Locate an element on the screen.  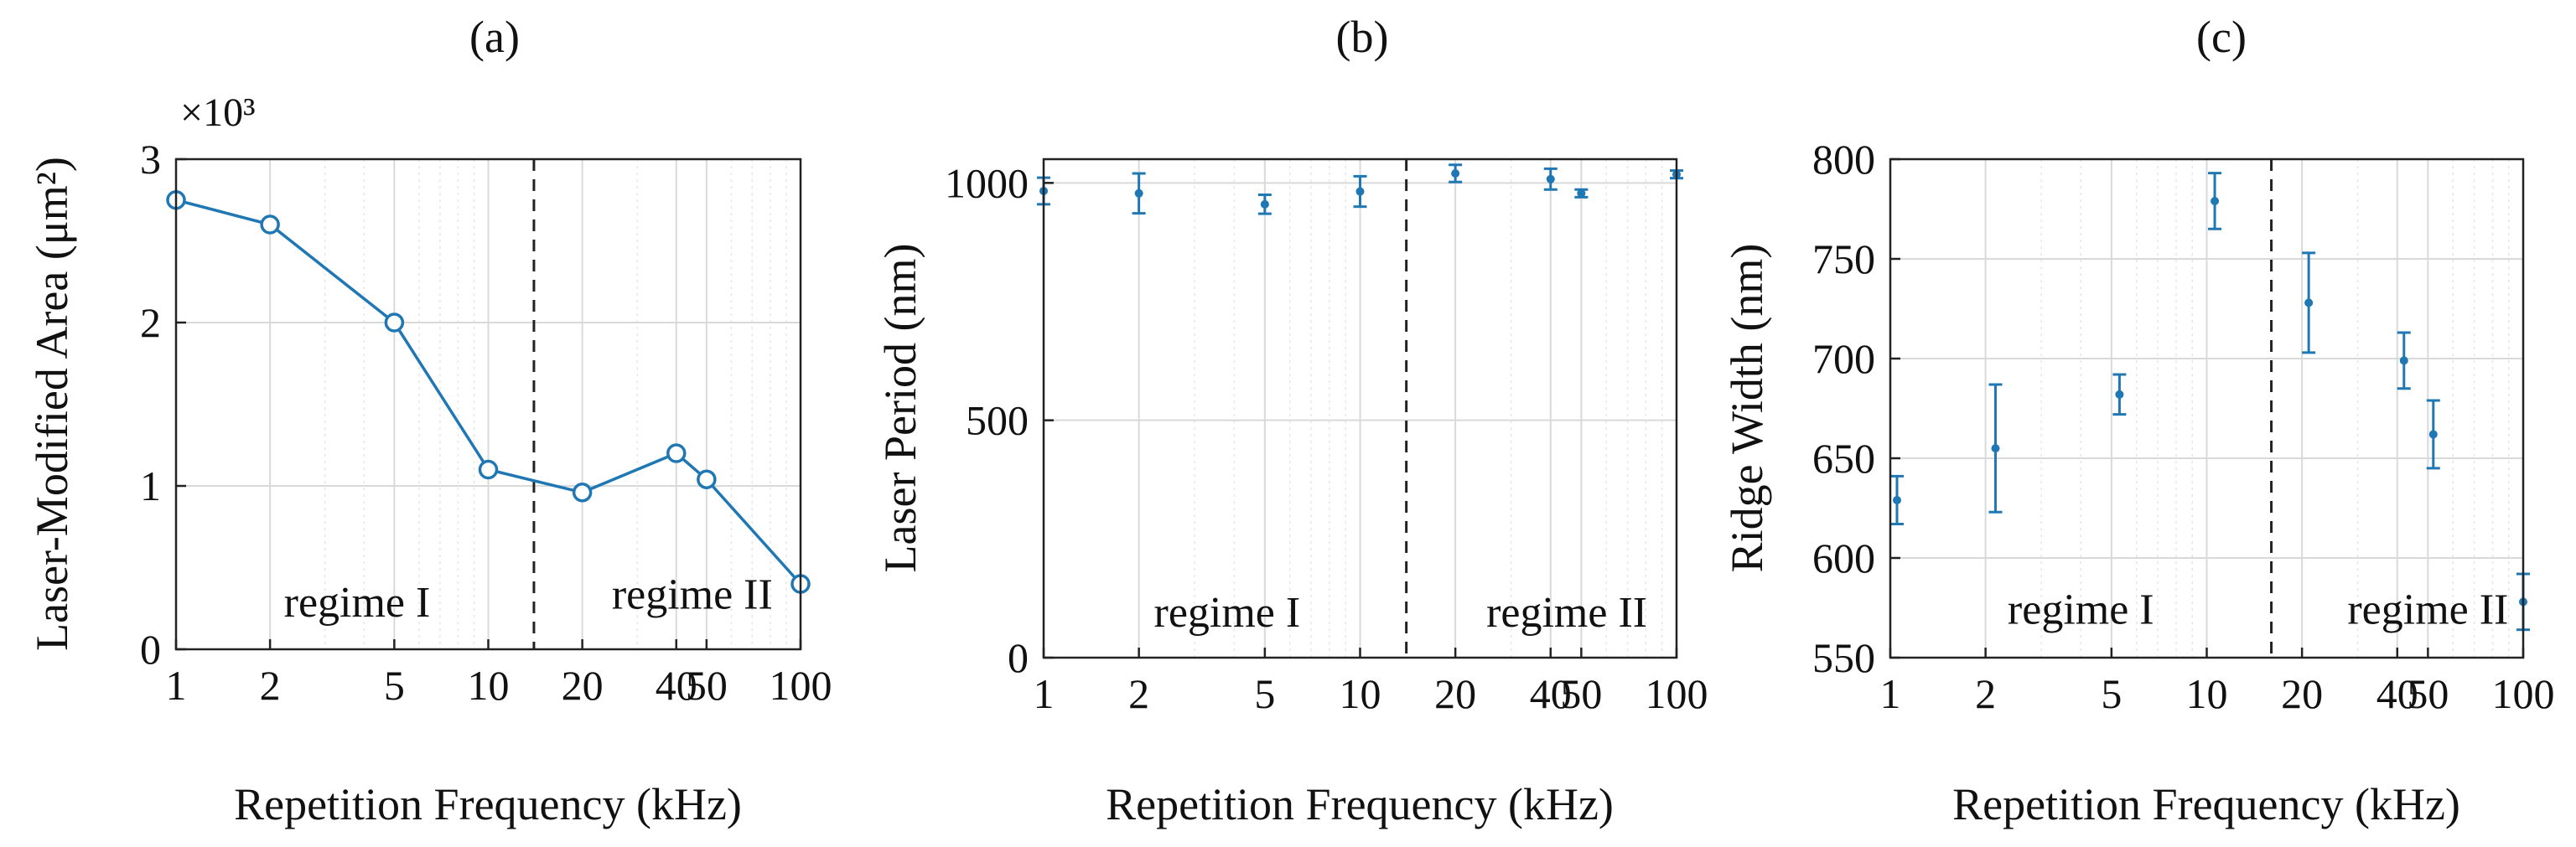
panel-c-y-tick-label: 650 is located at coordinates (1844, 459).